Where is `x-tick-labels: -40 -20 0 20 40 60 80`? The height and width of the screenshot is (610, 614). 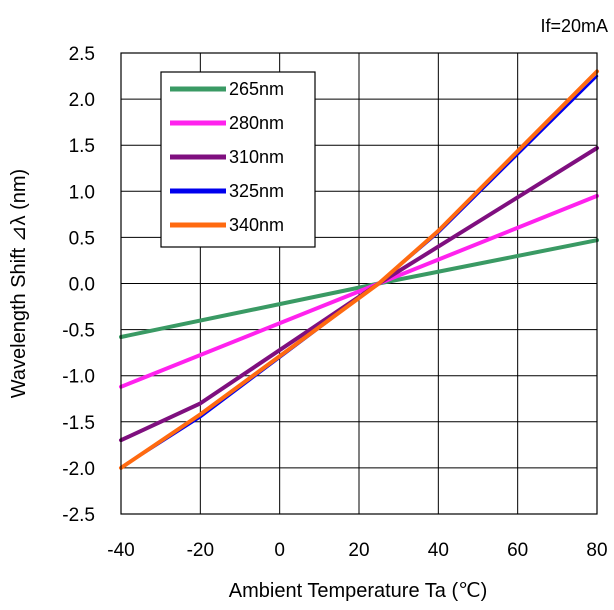 x-tick-labels: -40 -20 0 20 40 60 80 is located at coordinates (357, 550).